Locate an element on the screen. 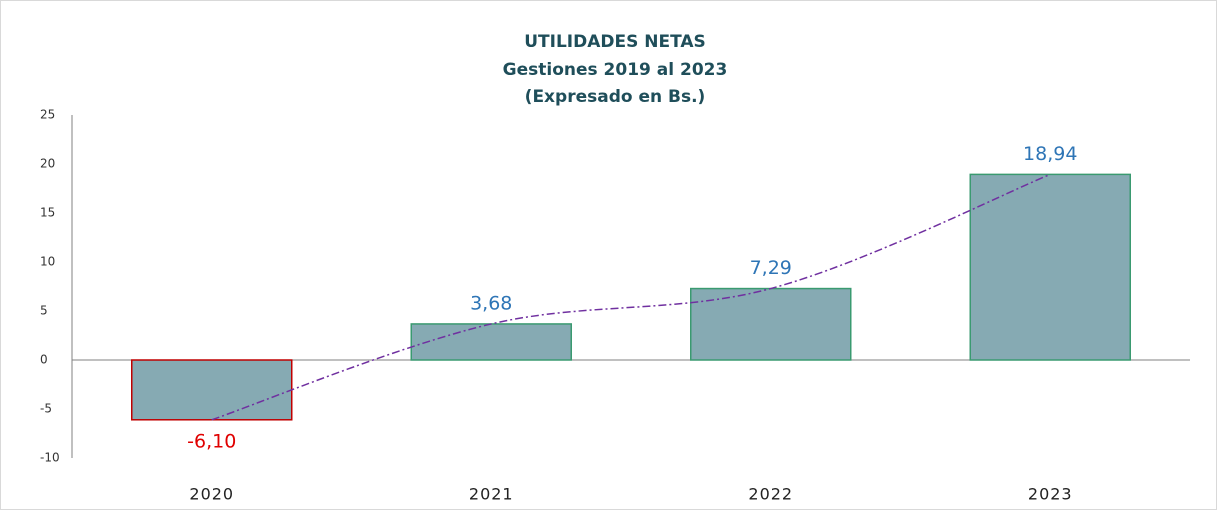  y-tick-label: -10 is located at coordinates (50, 458).